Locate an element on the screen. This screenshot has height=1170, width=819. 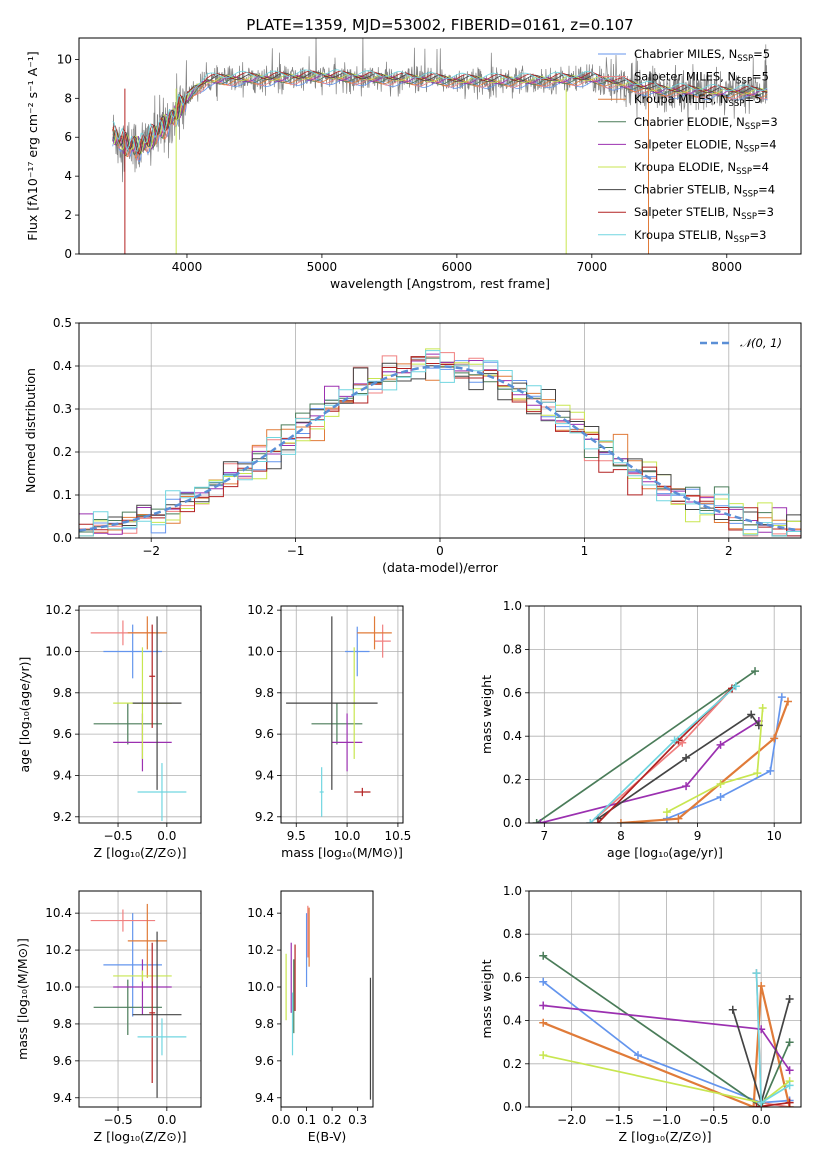
y-tick-label: 10 is located at coordinates (64, 59).